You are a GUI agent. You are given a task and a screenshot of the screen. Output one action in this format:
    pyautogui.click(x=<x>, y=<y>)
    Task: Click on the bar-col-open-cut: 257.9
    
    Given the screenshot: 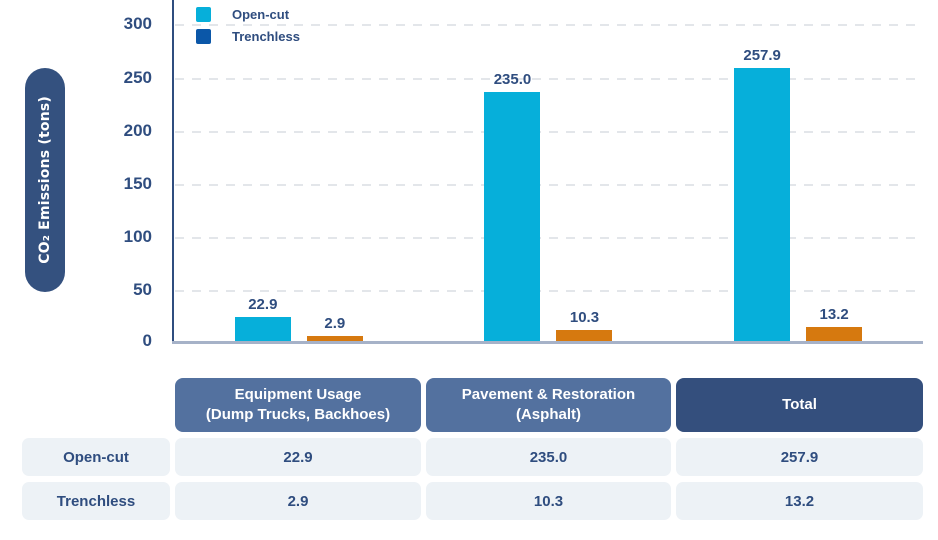 What is the action you would take?
    pyautogui.click(x=762, y=194)
    